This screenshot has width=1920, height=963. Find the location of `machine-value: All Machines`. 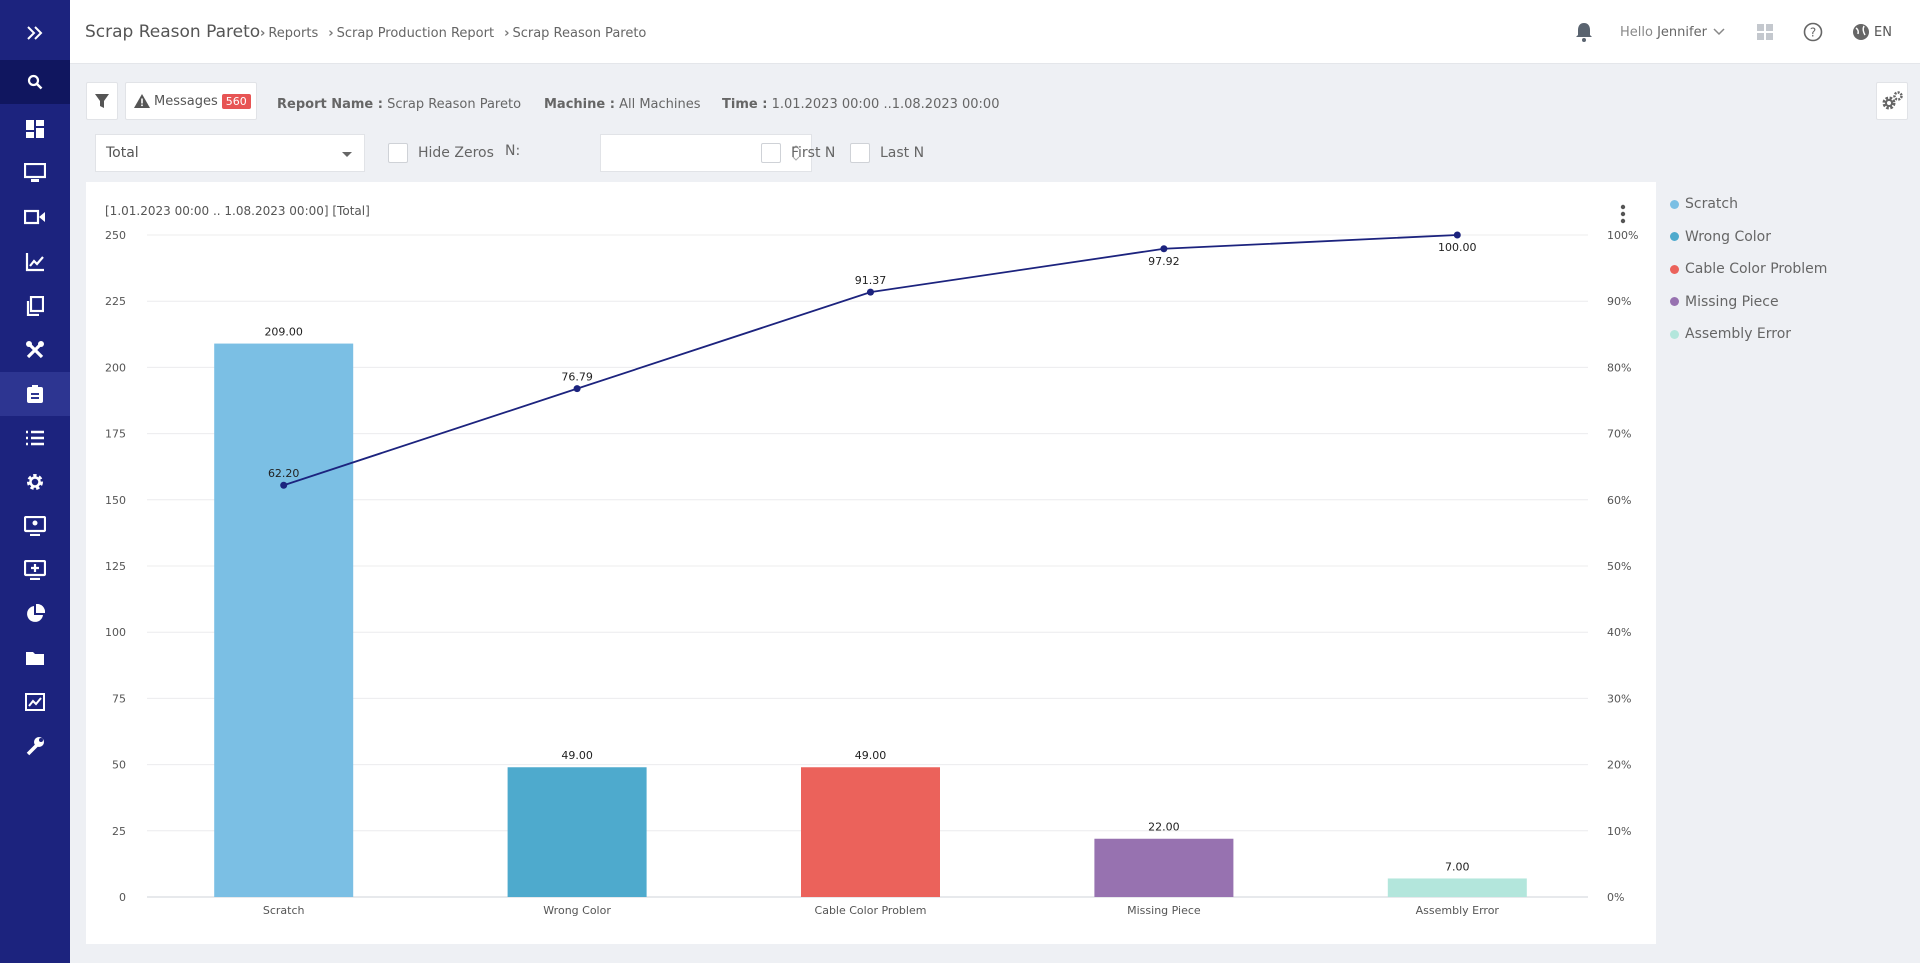

machine-value: All Machines is located at coordinates (660, 104).